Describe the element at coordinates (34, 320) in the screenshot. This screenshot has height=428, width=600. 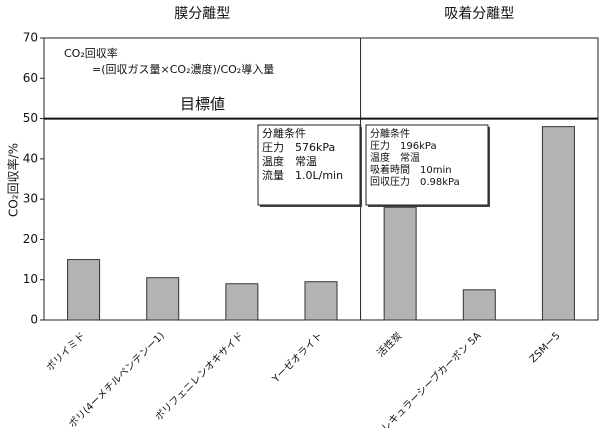
I see `y-tick-label: 0` at that location.